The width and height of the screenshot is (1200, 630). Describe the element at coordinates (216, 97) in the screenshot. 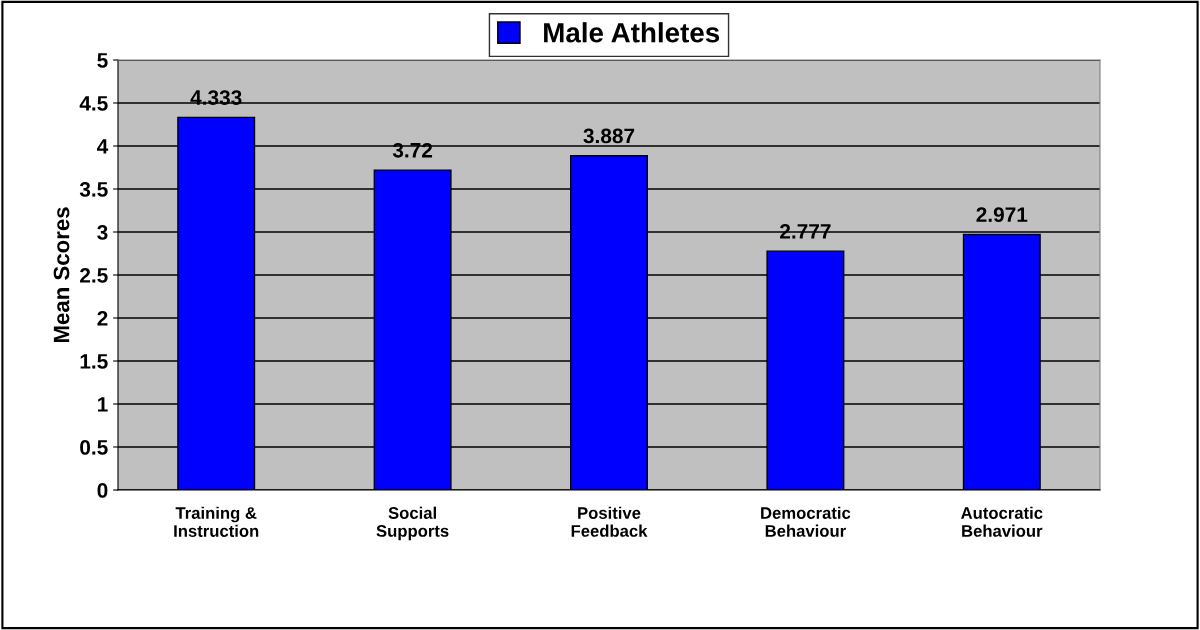

I see `data-label: 4.333` at that location.